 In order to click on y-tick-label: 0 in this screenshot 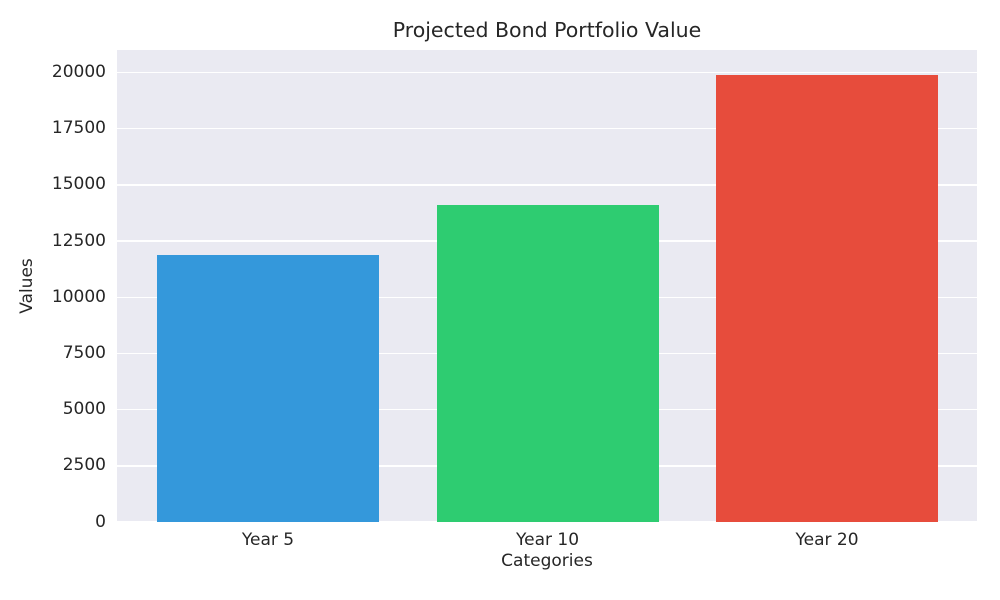, I will do `click(100, 521)`.